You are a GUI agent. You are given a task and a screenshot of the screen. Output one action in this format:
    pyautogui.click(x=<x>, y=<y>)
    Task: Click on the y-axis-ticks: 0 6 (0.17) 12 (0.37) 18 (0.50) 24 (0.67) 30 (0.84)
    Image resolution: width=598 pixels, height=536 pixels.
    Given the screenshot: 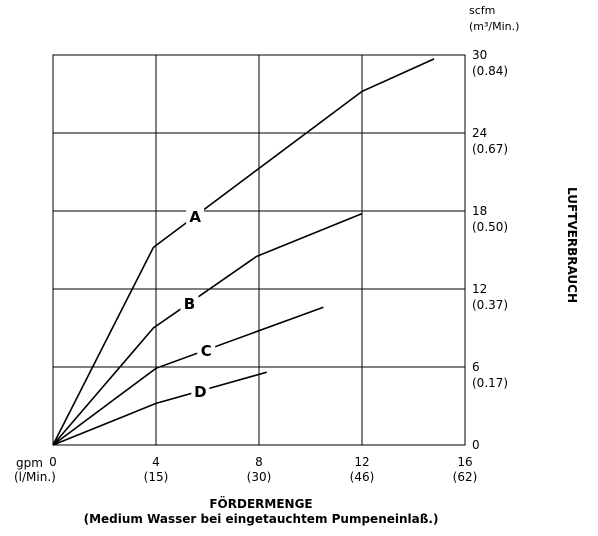 What is the action you would take?
    pyautogui.click(x=490, y=250)
    